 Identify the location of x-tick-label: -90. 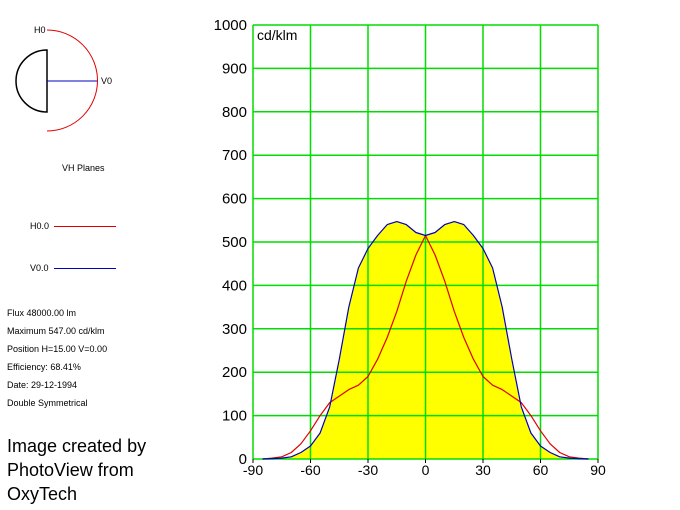
(253, 470).